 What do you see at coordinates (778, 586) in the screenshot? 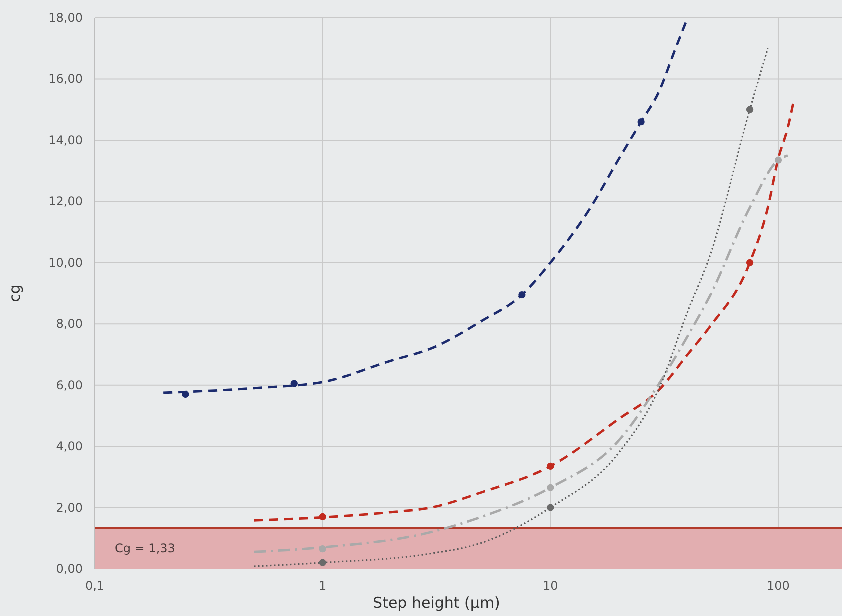
I see `x-tick-label: 100` at bounding box center [778, 586].